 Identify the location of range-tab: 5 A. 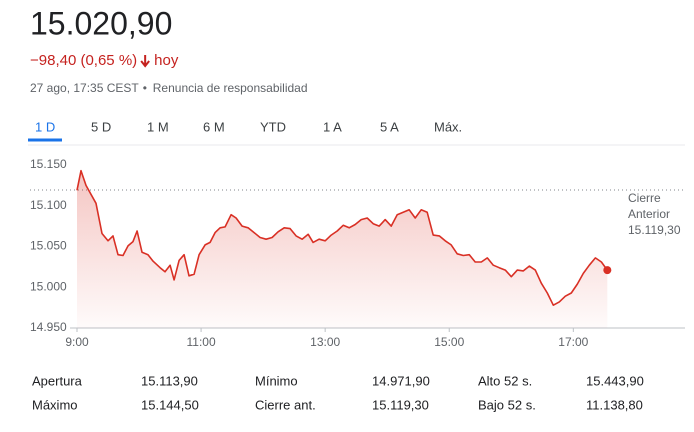
(389, 126).